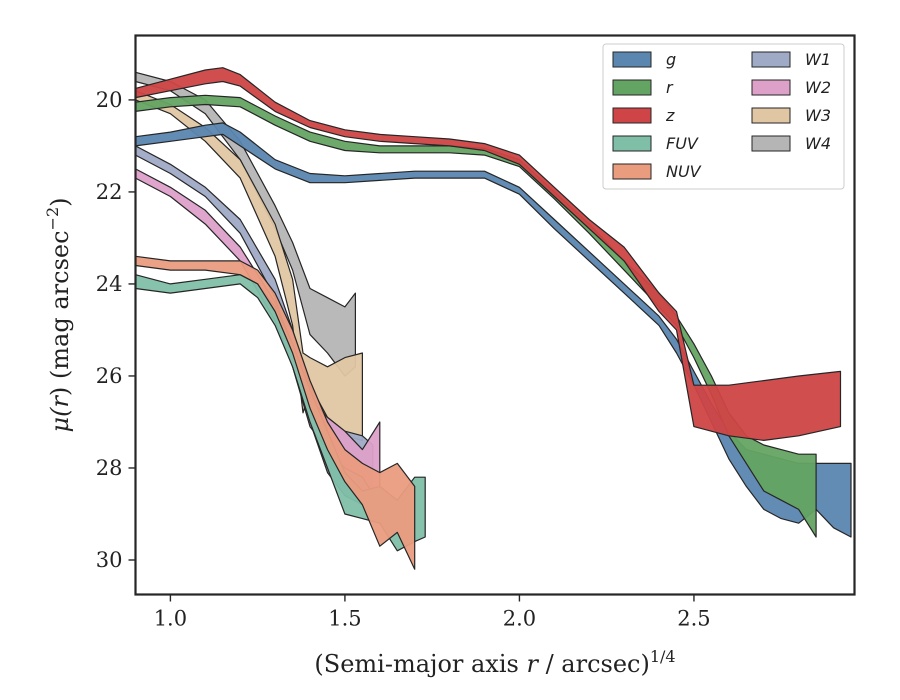 This screenshot has height=700, width=900. I want to click on y-tick-label: 24, so click(109, 284).